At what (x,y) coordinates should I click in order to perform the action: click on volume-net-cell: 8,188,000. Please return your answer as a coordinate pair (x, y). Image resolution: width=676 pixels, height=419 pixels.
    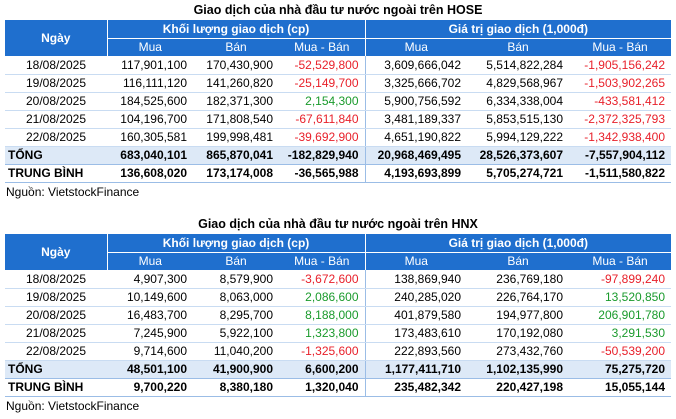
    Looking at the image, I should click on (322, 315).